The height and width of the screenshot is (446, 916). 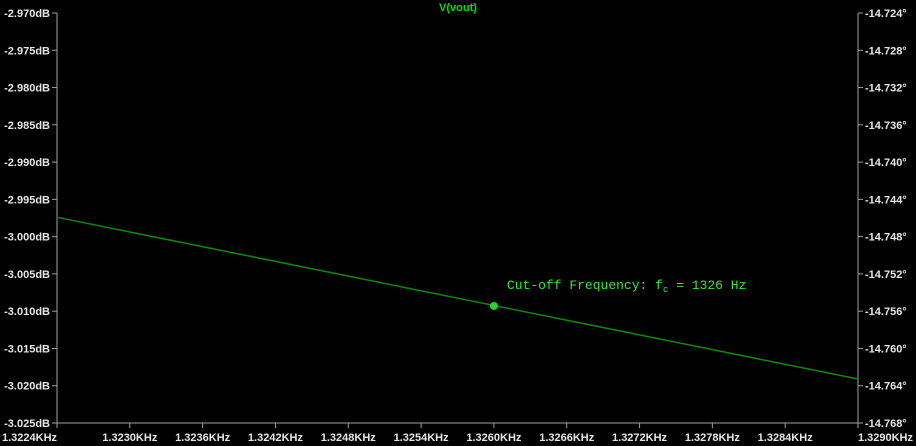 I want to click on x-tick-label: 1.3242KHz, so click(x=276, y=438).